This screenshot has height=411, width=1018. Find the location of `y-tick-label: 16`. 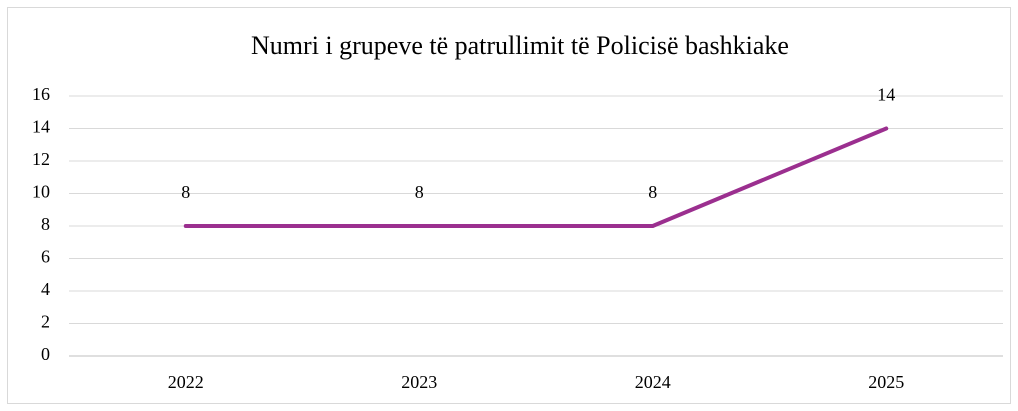

y-tick-label: 16 is located at coordinates (41, 94).